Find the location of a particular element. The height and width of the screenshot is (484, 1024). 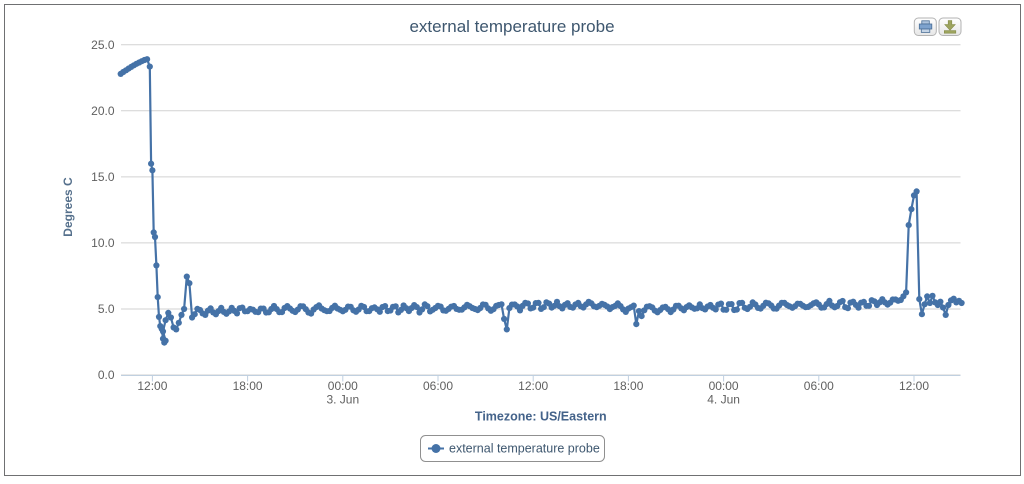

svg-text: 4. Jun is located at coordinates (723, 400).